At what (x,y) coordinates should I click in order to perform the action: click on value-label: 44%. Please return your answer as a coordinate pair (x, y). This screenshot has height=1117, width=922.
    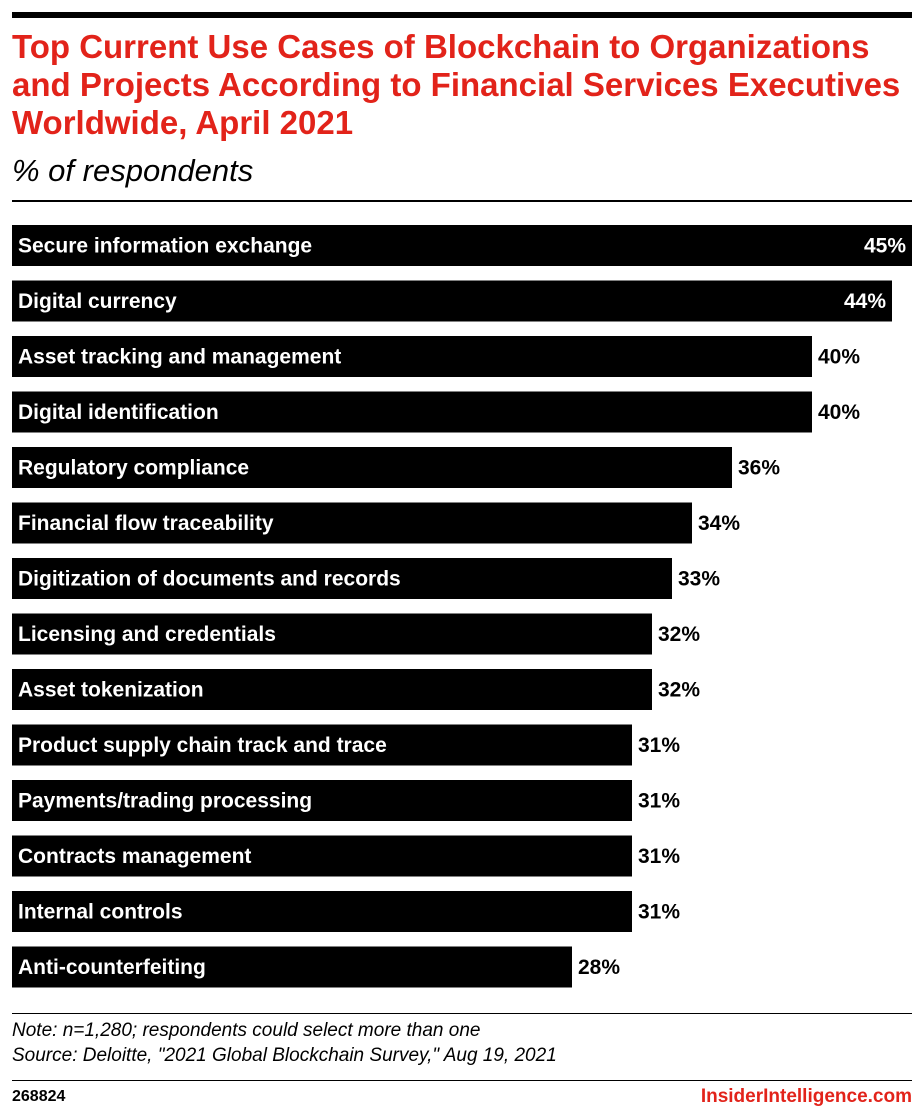
    Looking at the image, I should click on (865, 301).